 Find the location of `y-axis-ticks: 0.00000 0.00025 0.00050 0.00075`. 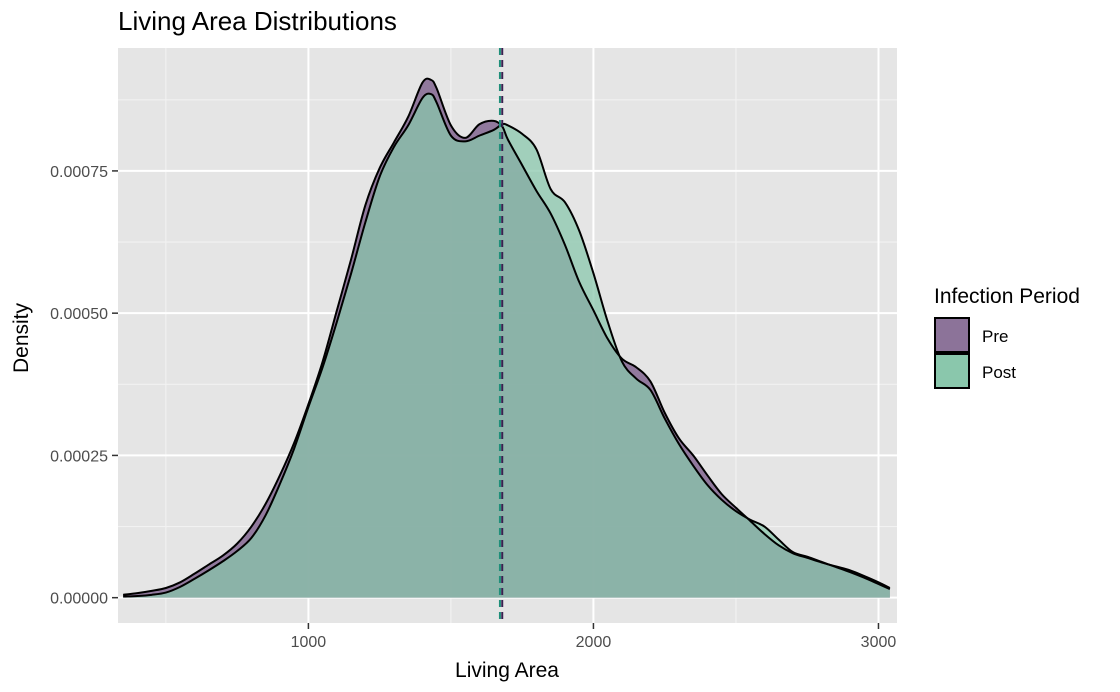

y-axis-ticks: 0.00000 0.00025 0.00050 0.00075 is located at coordinates (84, 386).